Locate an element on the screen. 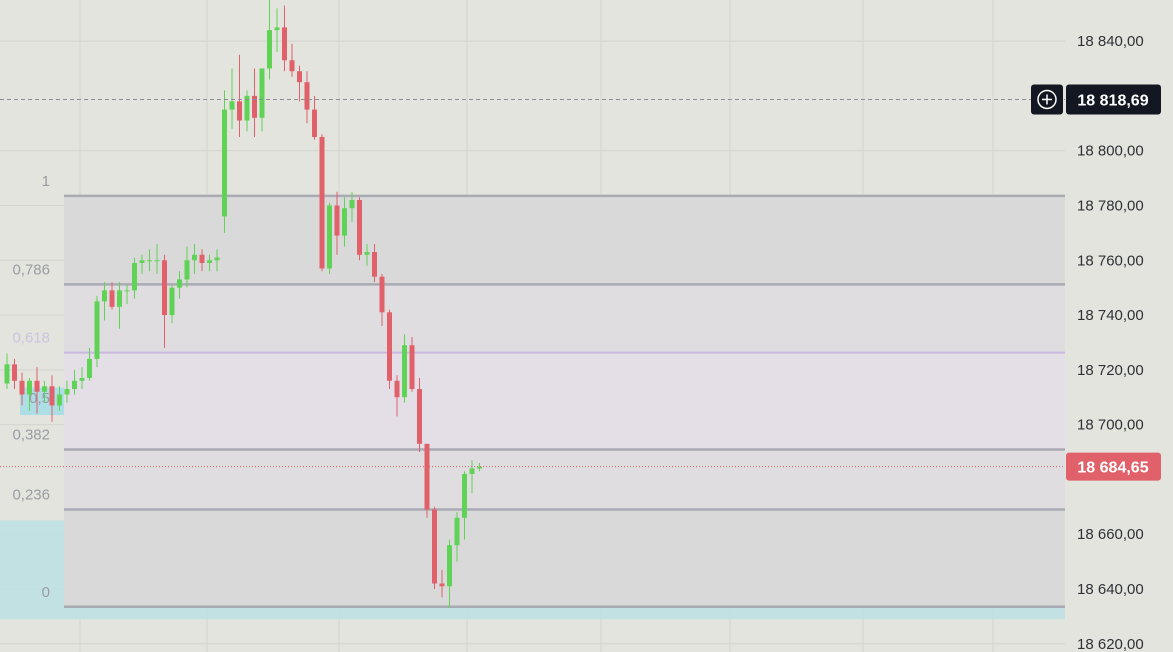 The image size is (1173, 652). price-axis-tick-label: 18 640,00 is located at coordinates (1110, 589).